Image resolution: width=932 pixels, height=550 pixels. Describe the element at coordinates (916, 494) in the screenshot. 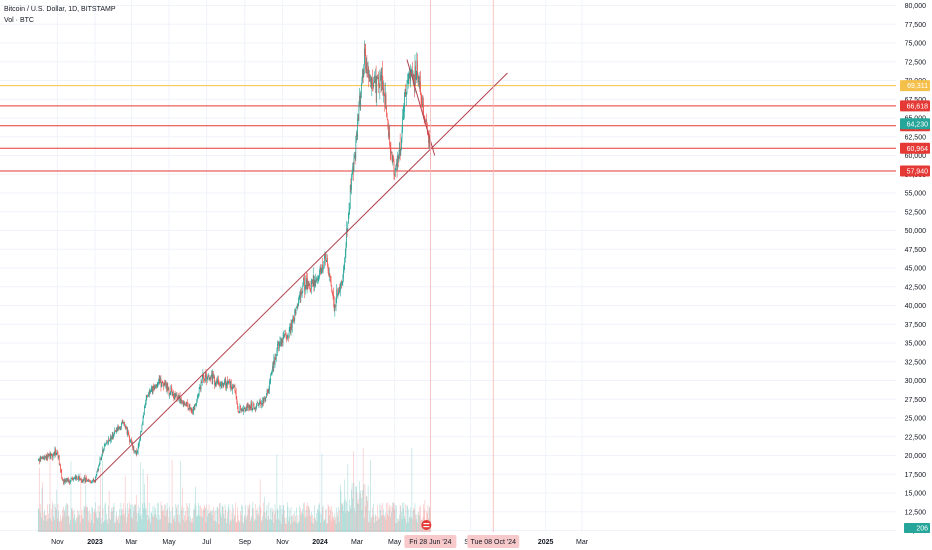

I see `y-tick-label: 15,000` at that location.